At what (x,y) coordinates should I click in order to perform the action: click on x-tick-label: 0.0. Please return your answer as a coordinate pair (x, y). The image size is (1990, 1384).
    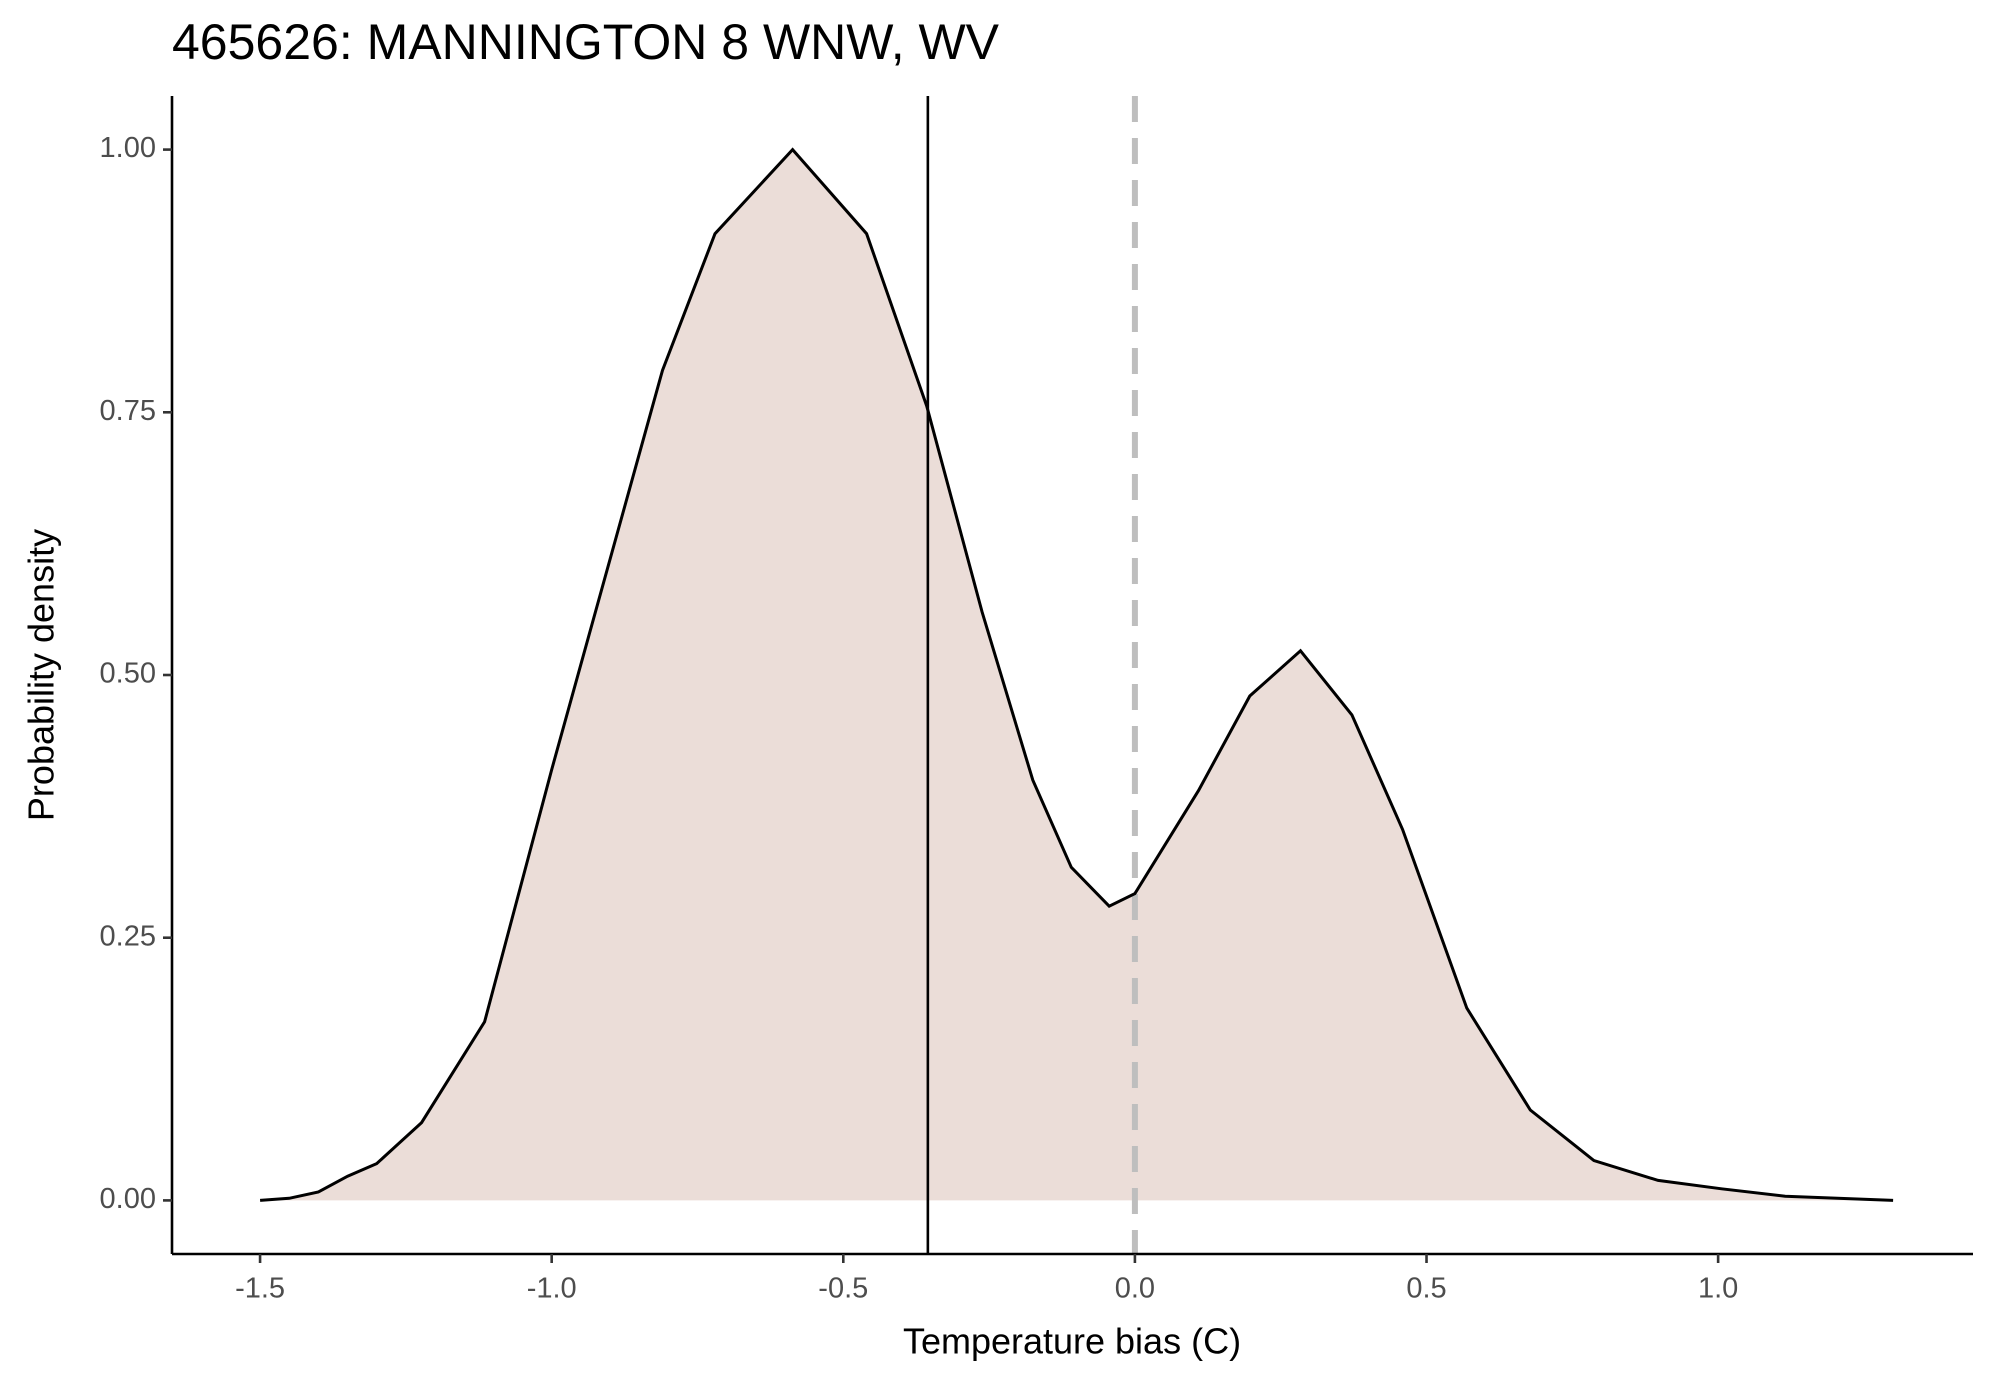
    Looking at the image, I should click on (1135, 1289).